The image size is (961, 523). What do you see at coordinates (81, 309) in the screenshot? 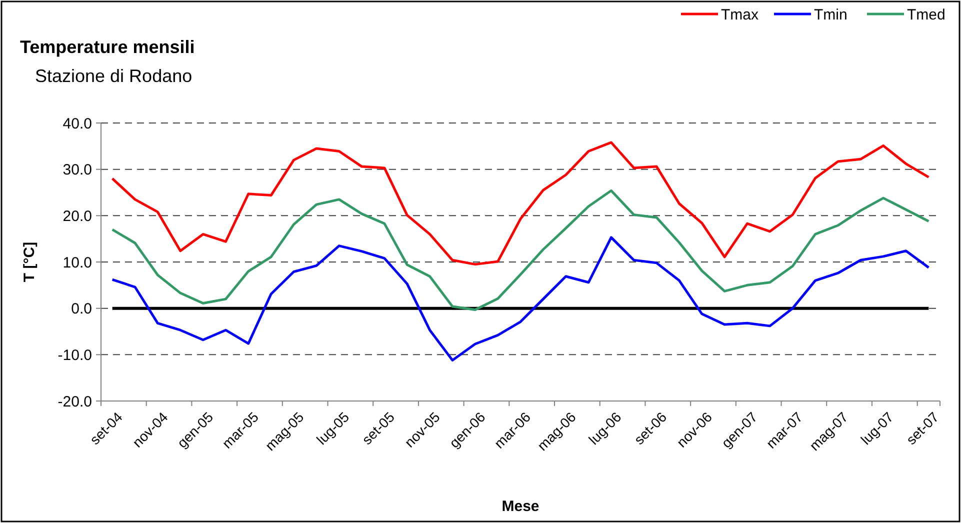
I see `y-tick-label: 0.0` at bounding box center [81, 309].